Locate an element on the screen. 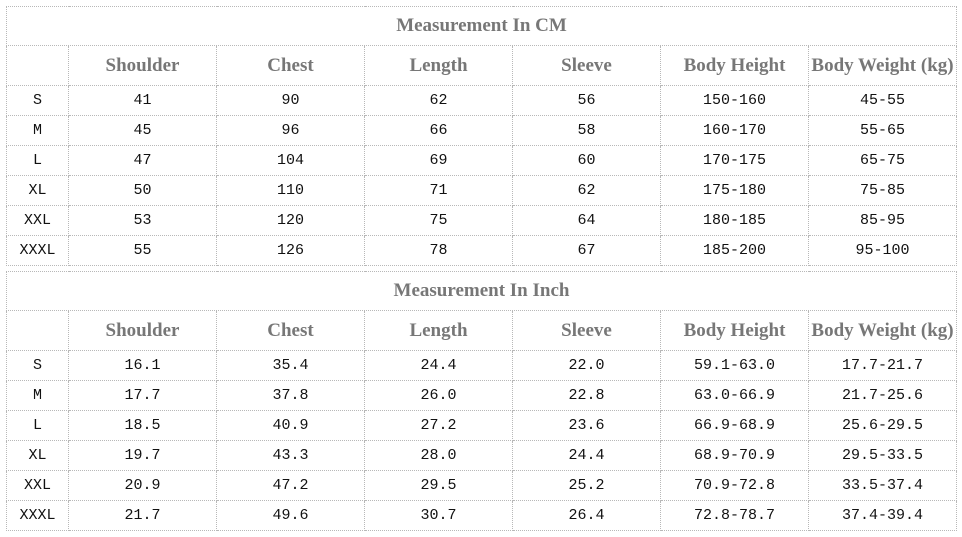 The image size is (962, 537). data-cell: 43.3 is located at coordinates (290, 455).